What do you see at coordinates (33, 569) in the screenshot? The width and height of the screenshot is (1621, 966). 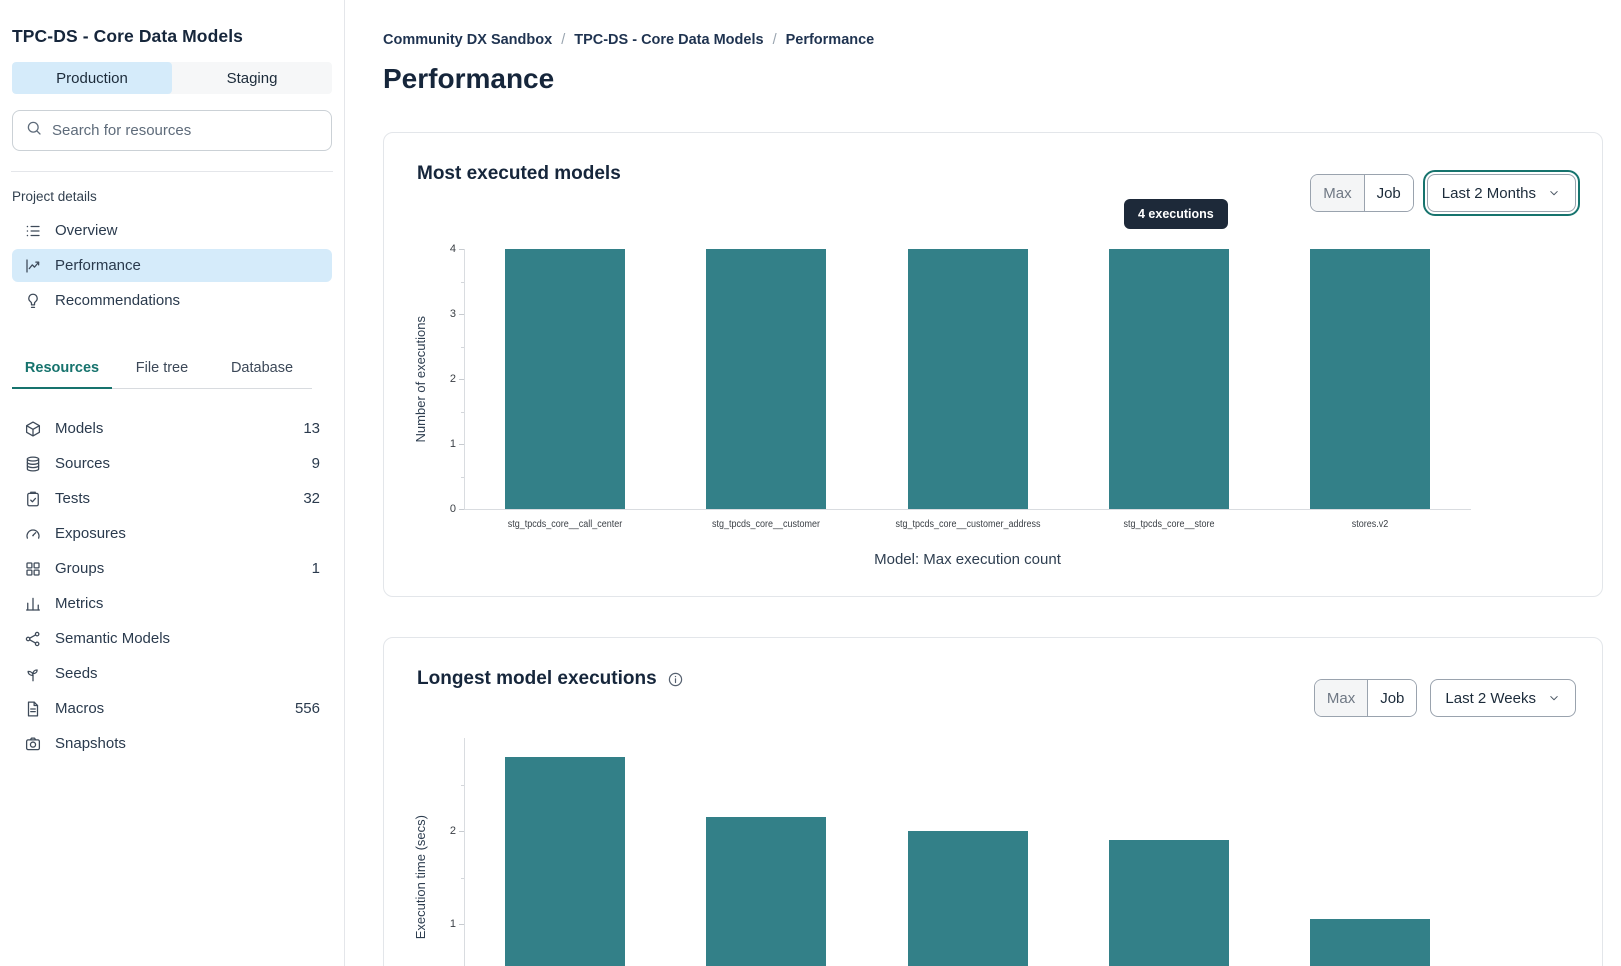 I see `grid-icon` at bounding box center [33, 569].